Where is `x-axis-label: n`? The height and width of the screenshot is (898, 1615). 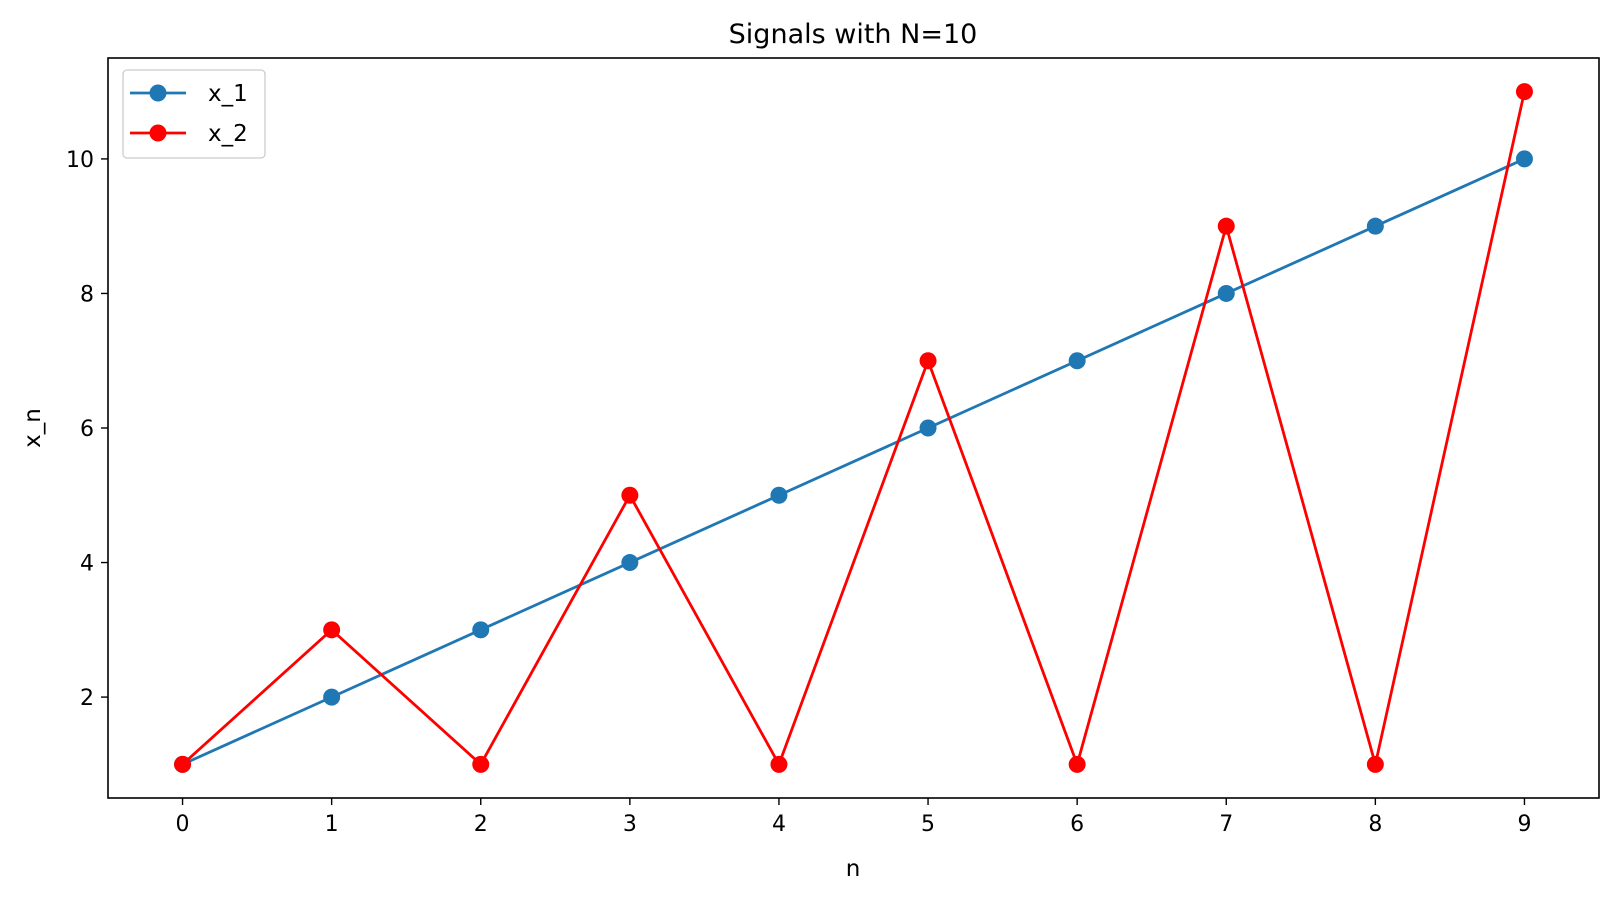
x-axis-label: n is located at coordinates (853, 869).